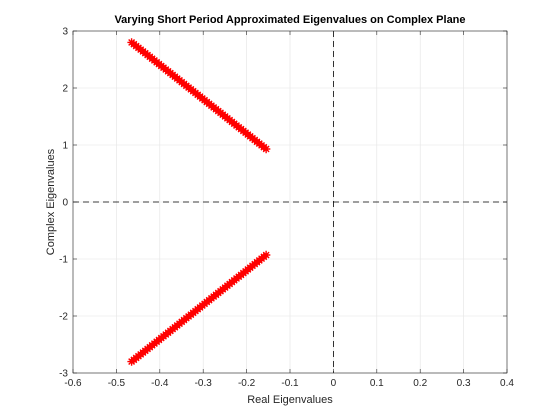 This screenshot has height=420, width=560. What do you see at coordinates (204, 383) in the screenshot?
I see `x-tick-label: -0.3` at bounding box center [204, 383].